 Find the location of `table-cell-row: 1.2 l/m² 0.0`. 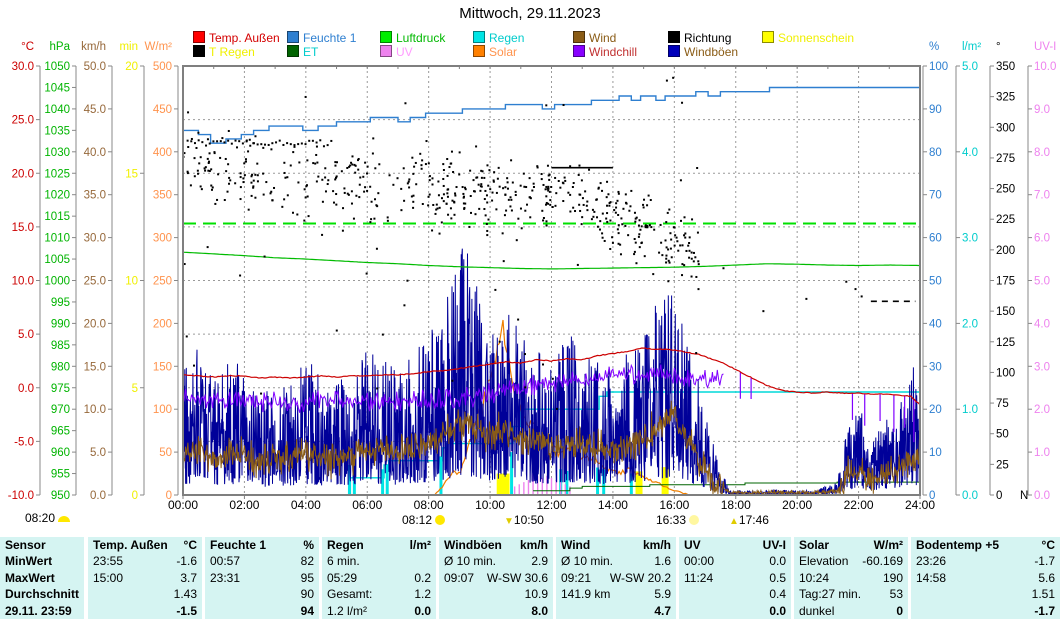

table-cell-row: 1.2 l/m² 0.0 is located at coordinates (379, 610).